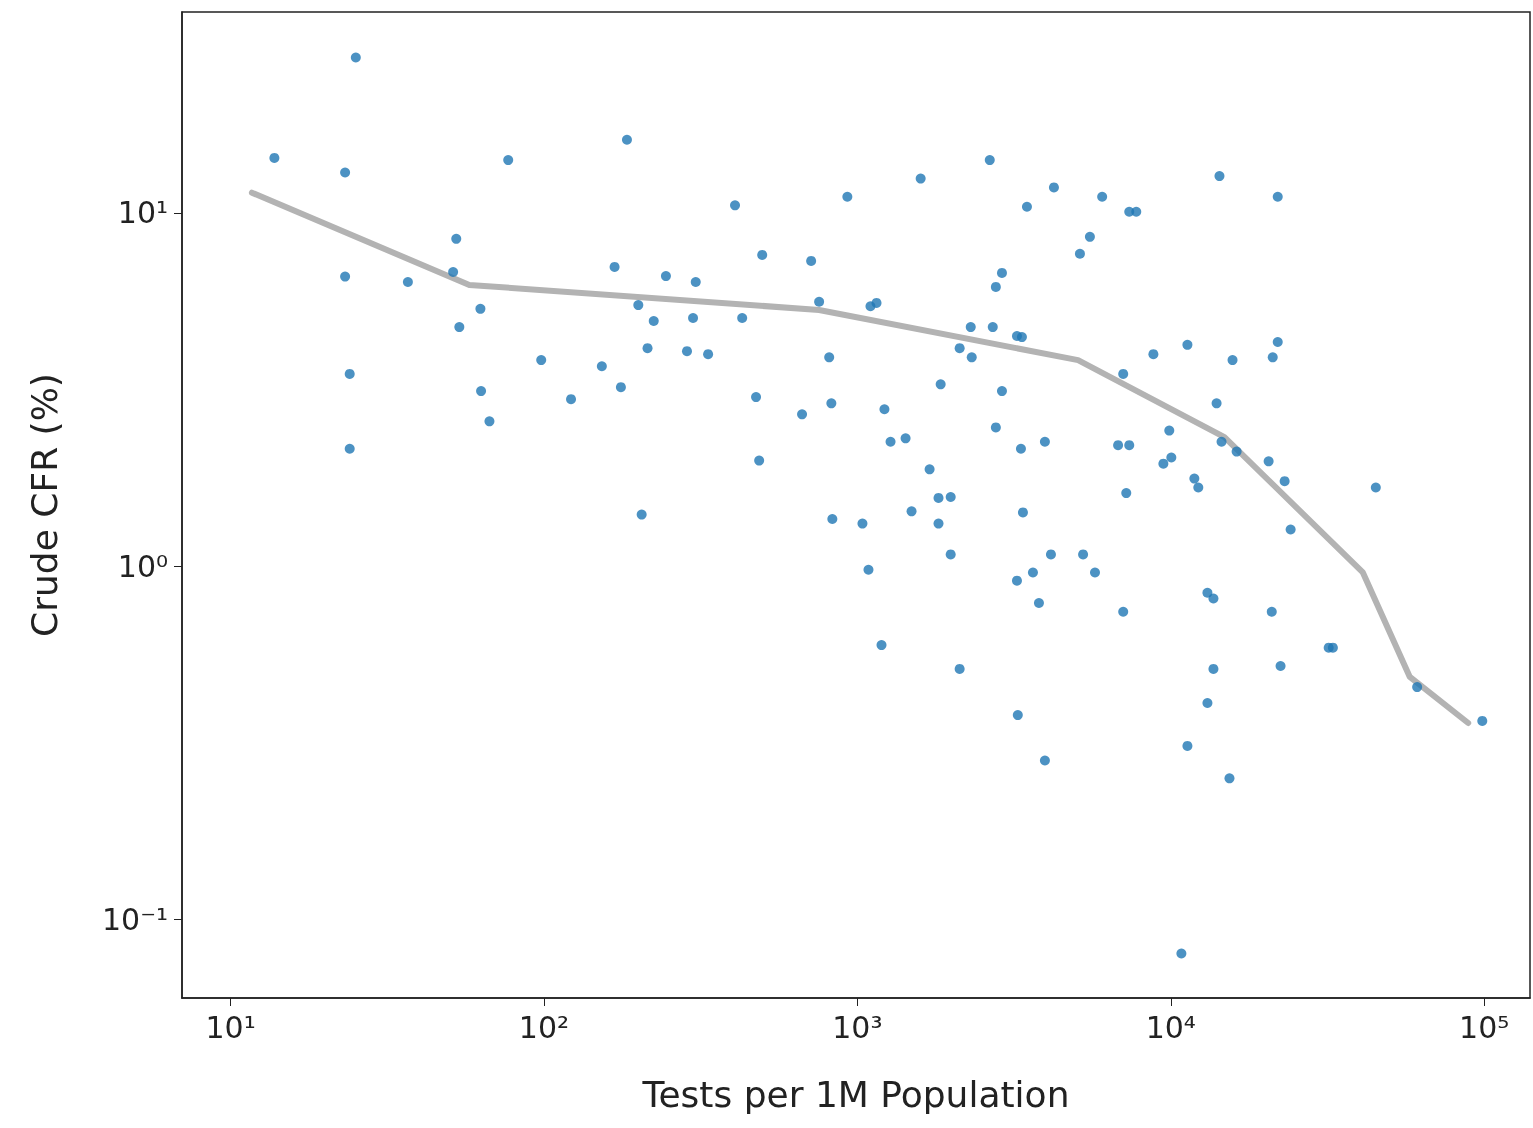 This screenshot has width=1533, height=1128. I want to click on x-tick-label: 10¹, so click(230, 1027).